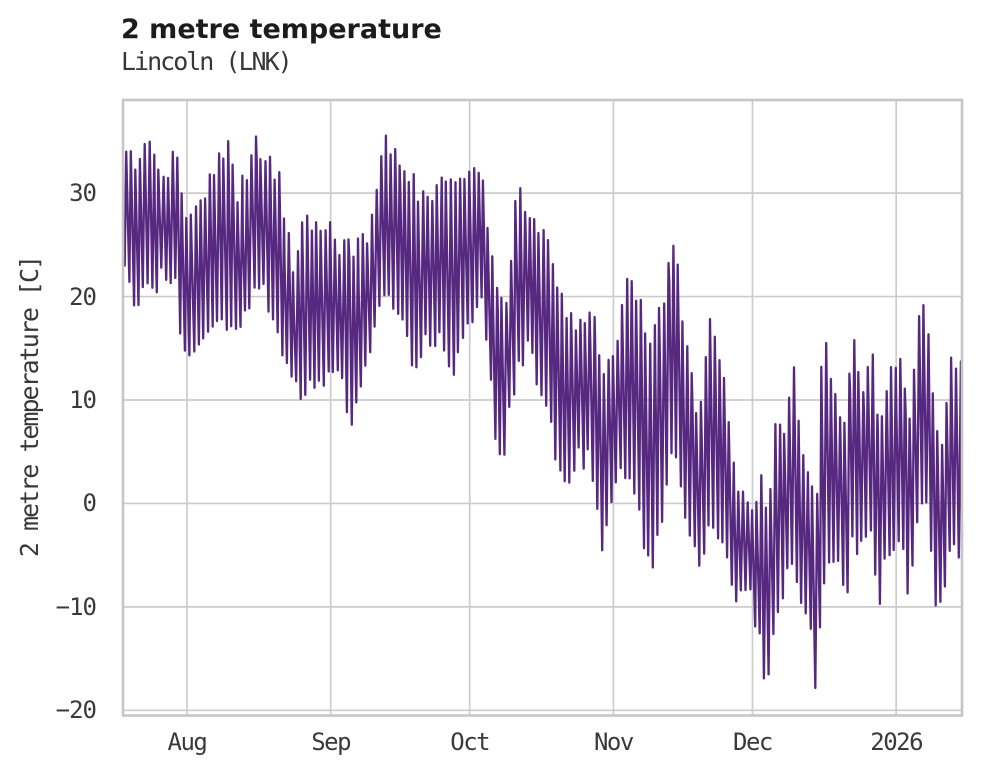 The image size is (981, 782). I want to click on y-tick-label: 20, so click(83, 296).